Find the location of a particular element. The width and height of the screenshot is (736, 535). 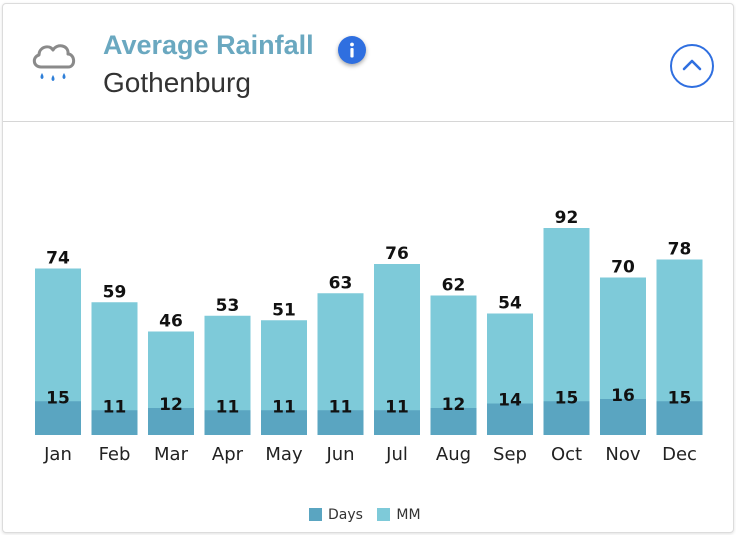

bar-days-jun is located at coordinates (340, 422).